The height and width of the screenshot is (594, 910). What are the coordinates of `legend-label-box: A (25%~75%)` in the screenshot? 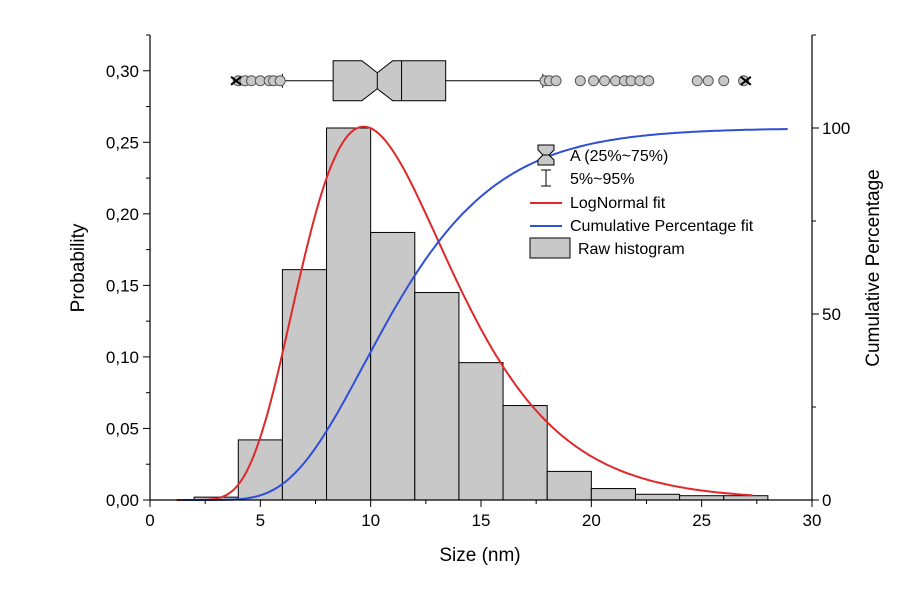 It's located at (619, 156).